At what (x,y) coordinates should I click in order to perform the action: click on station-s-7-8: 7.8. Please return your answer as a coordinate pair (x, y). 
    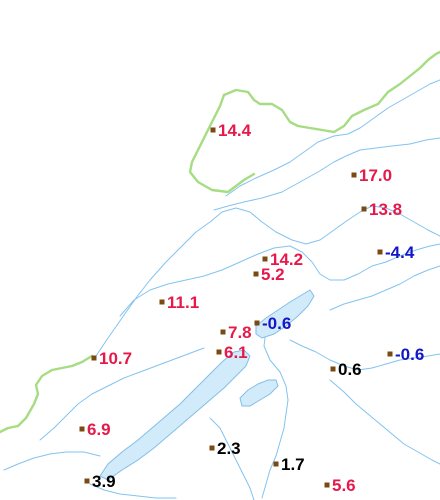
    Looking at the image, I should click on (236, 332).